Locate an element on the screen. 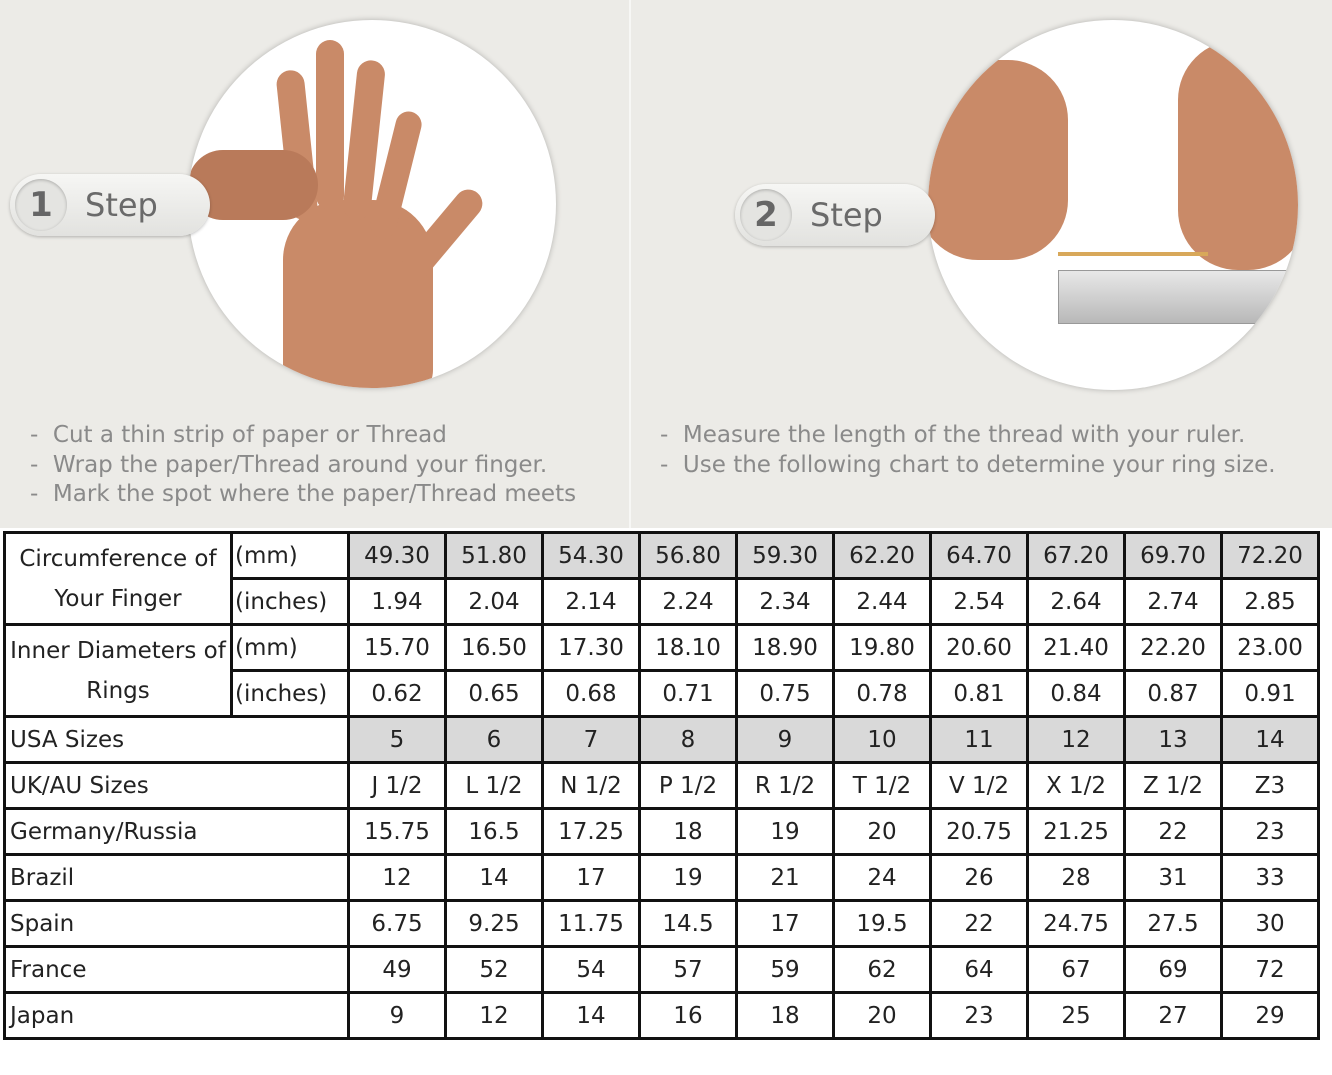  size-value: 52 is located at coordinates (494, 969).